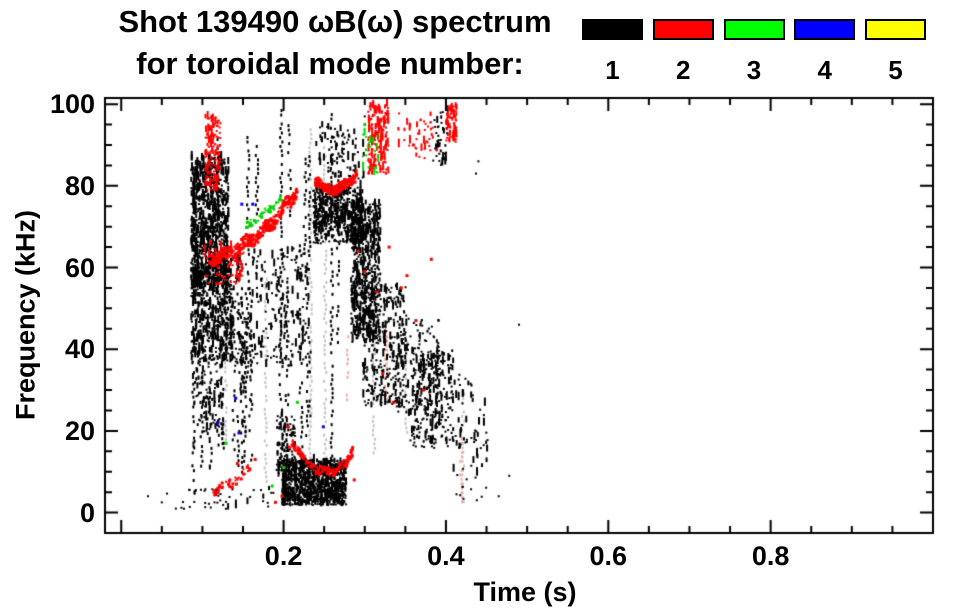 The width and height of the screenshot is (963, 615). What do you see at coordinates (770, 556) in the screenshot?
I see `x-tick-label-0.8: 0.8` at bounding box center [770, 556].